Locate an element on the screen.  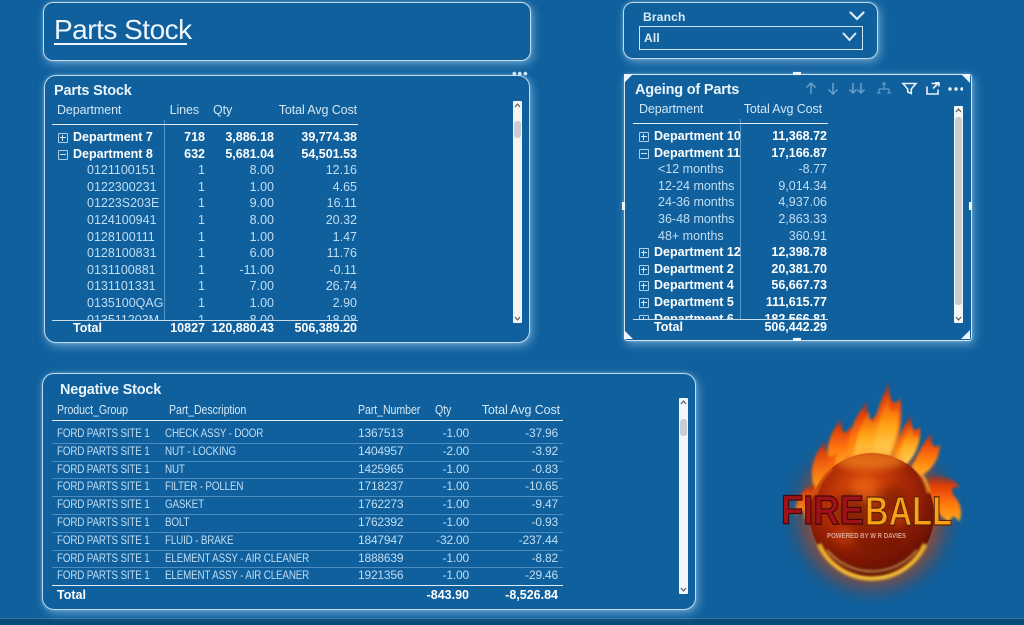
svg-text: BALL is located at coordinates (908, 511).